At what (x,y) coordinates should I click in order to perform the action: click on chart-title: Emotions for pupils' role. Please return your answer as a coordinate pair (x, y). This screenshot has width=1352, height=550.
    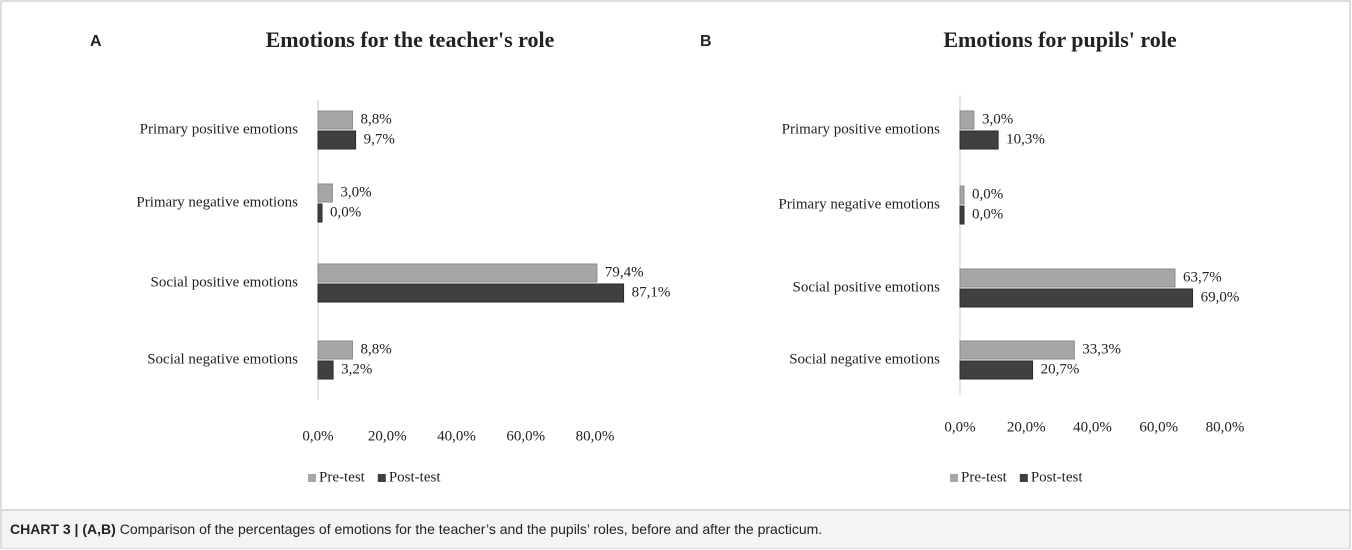
    Looking at the image, I should click on (1060, 39).